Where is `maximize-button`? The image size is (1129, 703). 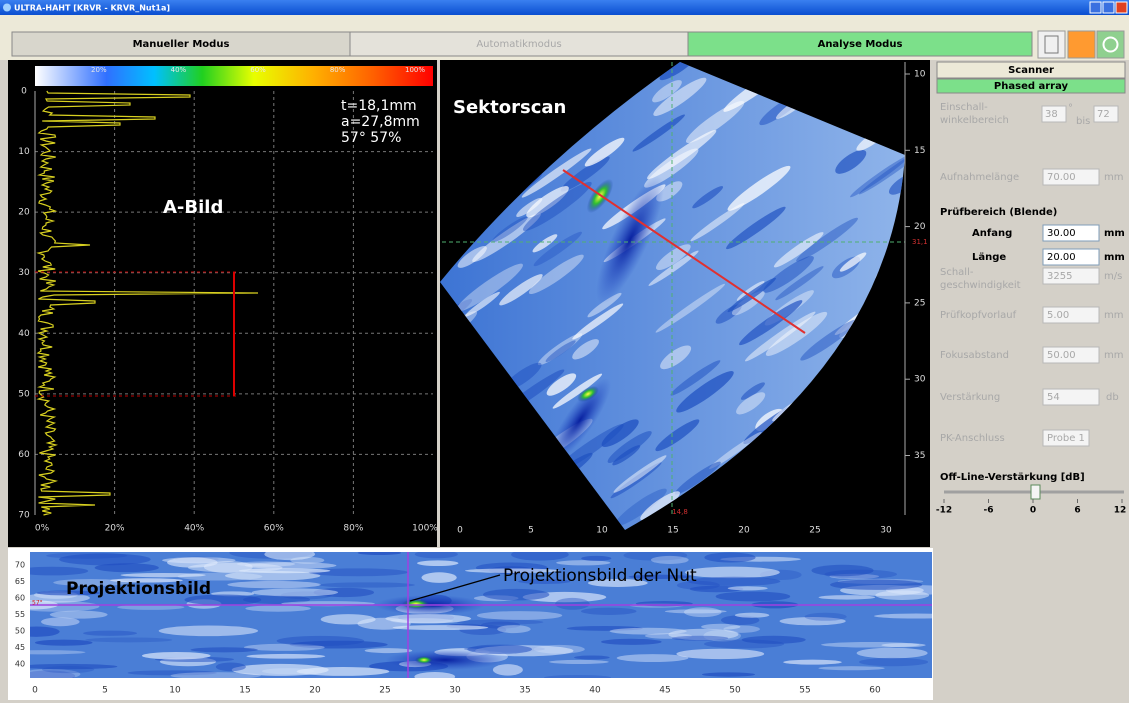 maximize-button is located at coordinates (1108, 7).